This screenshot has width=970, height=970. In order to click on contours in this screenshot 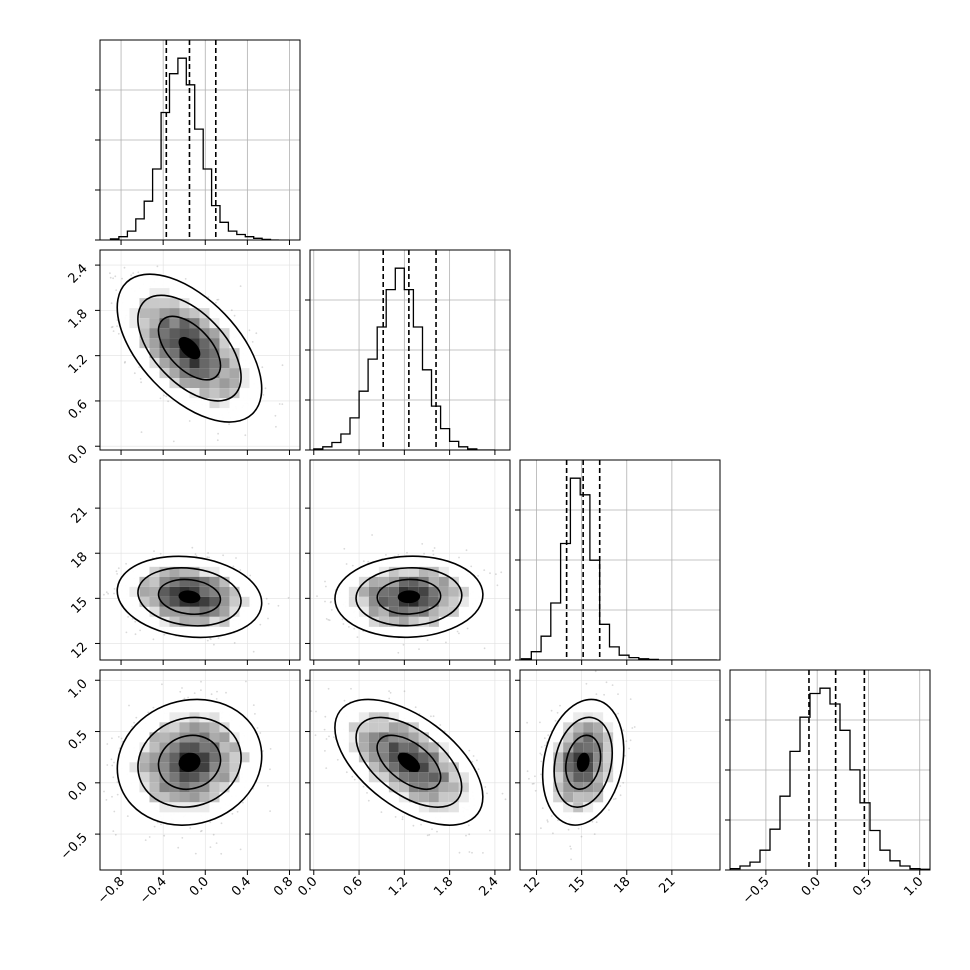, I will do `click(189, 597)`.